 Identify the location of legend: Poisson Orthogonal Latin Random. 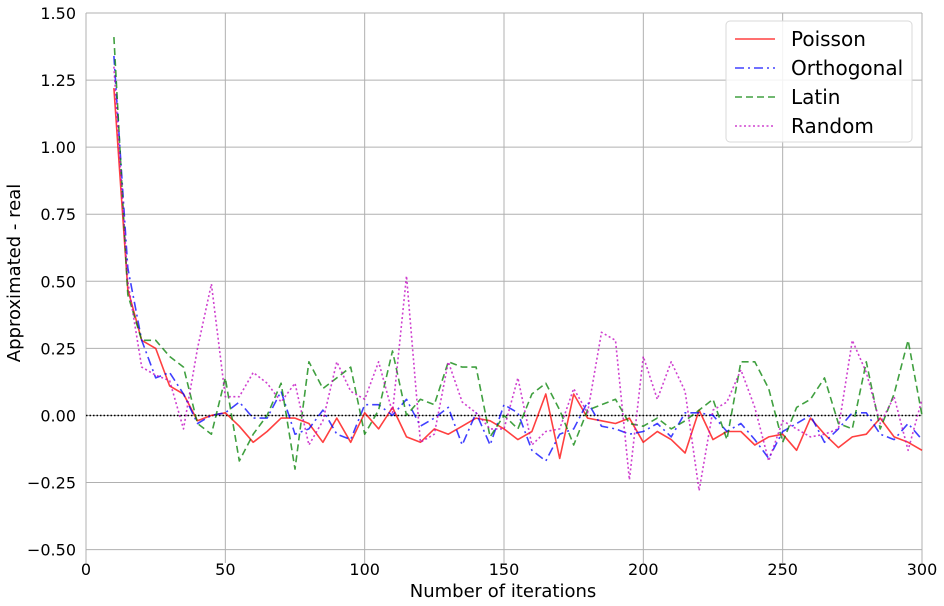
(819, 81).